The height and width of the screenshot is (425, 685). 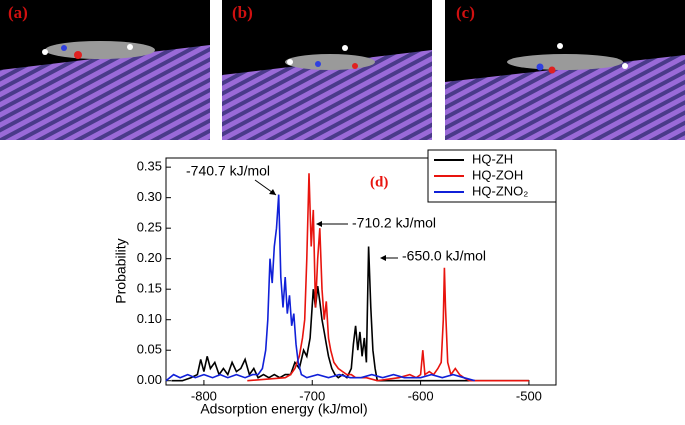 What do you see at coordinates (149, 196) in the screenshot?
I see `y-tick-label: 0.30` at bounding box center [149, 196].